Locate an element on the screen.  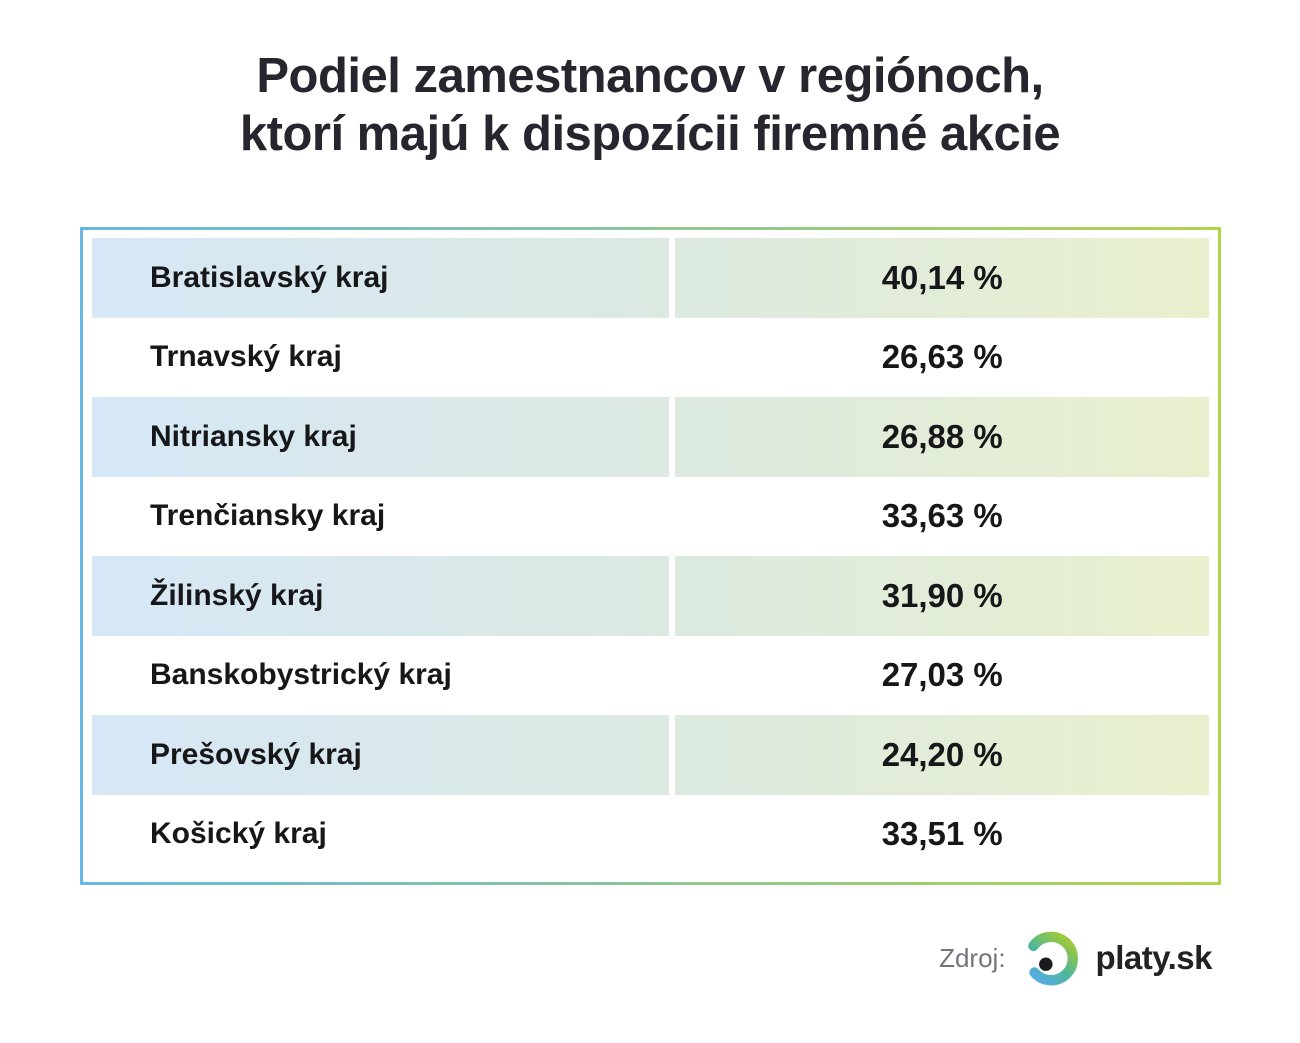
region-value: 33,63 % is located at coordinates (942, 516).